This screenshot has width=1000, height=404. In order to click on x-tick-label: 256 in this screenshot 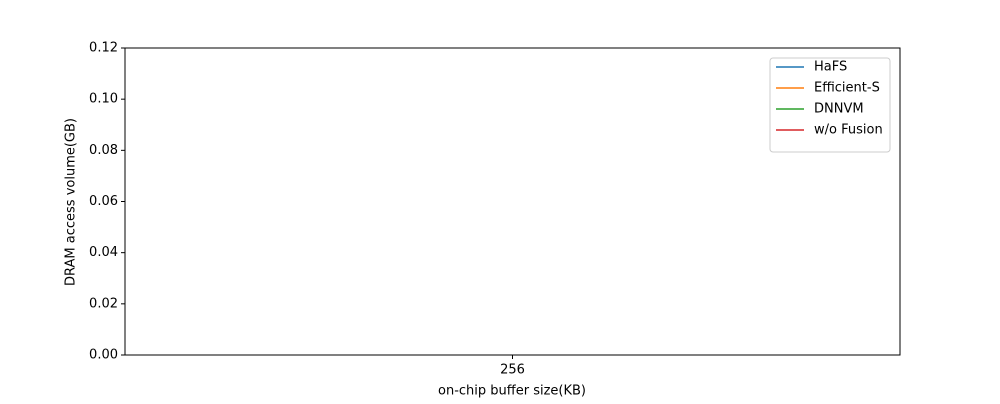, I will do `click(512, 370)`.